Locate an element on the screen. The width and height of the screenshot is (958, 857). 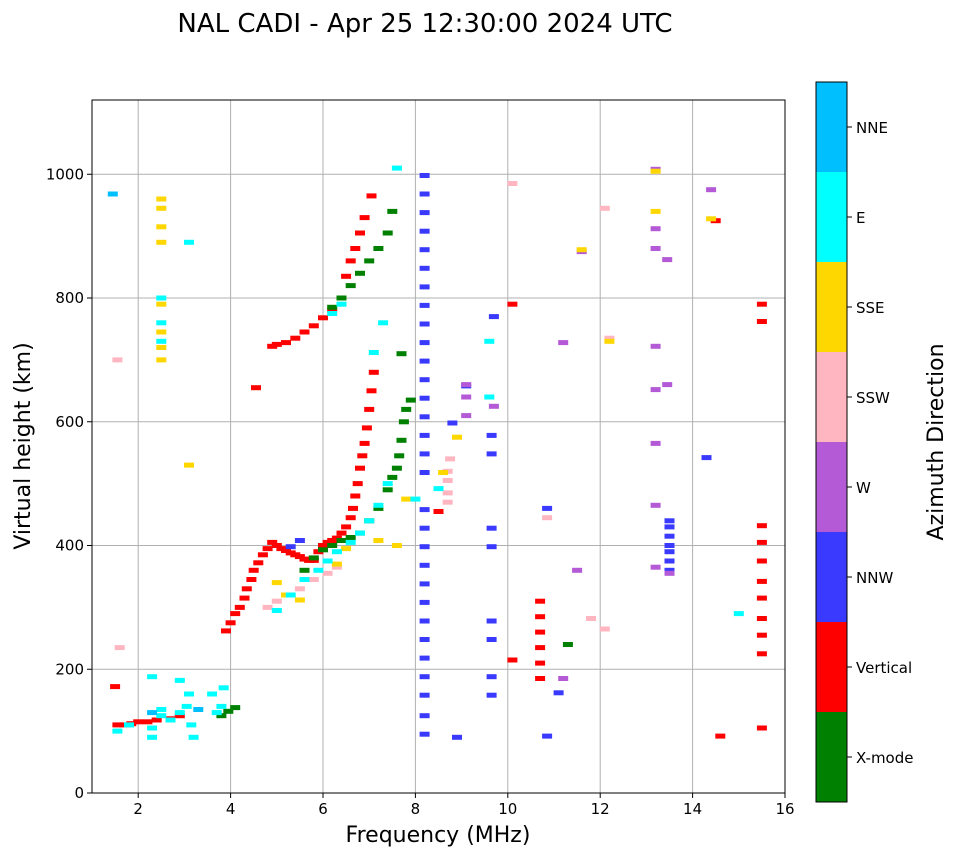
series-nne is located at coordinates (155, 453).